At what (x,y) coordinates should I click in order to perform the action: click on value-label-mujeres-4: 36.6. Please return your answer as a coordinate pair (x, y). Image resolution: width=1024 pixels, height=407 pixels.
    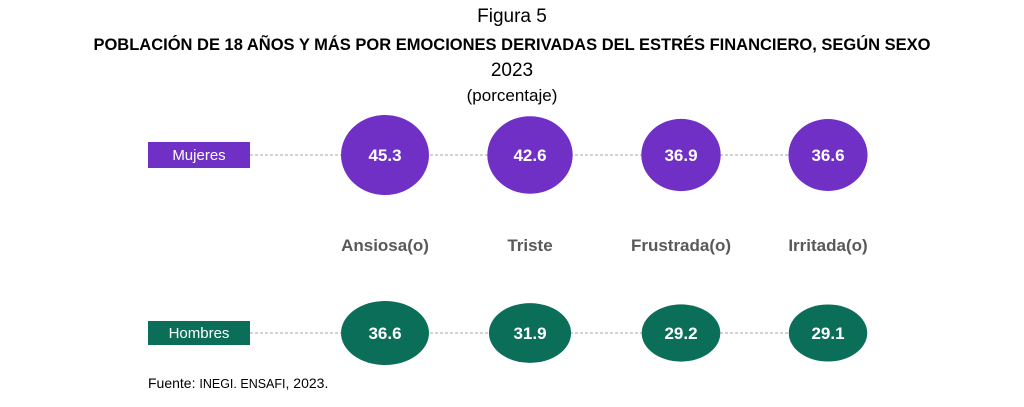
    Looking at the image, I should click on (827, 155).